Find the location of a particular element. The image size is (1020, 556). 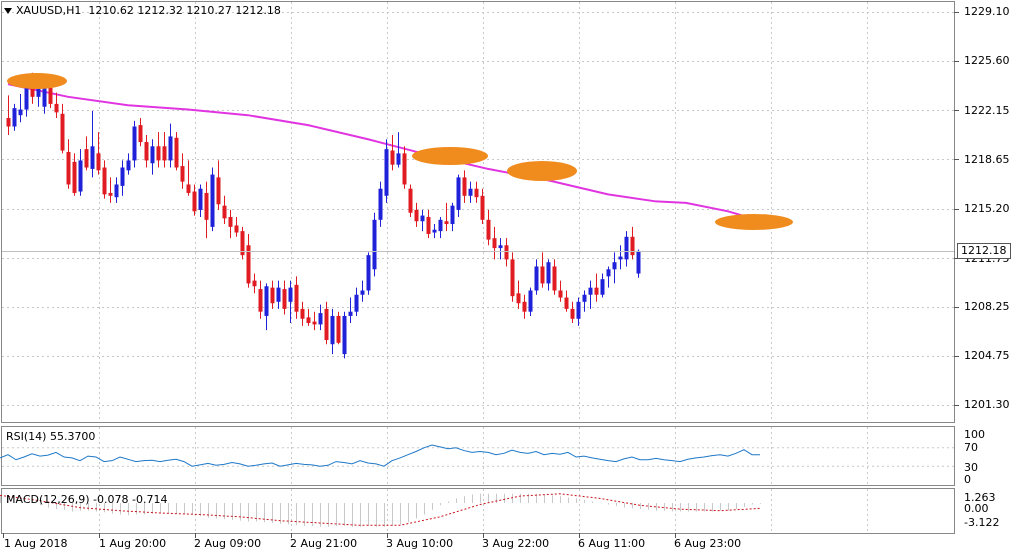

macd-signal-line is located at coordinates (380, 509).